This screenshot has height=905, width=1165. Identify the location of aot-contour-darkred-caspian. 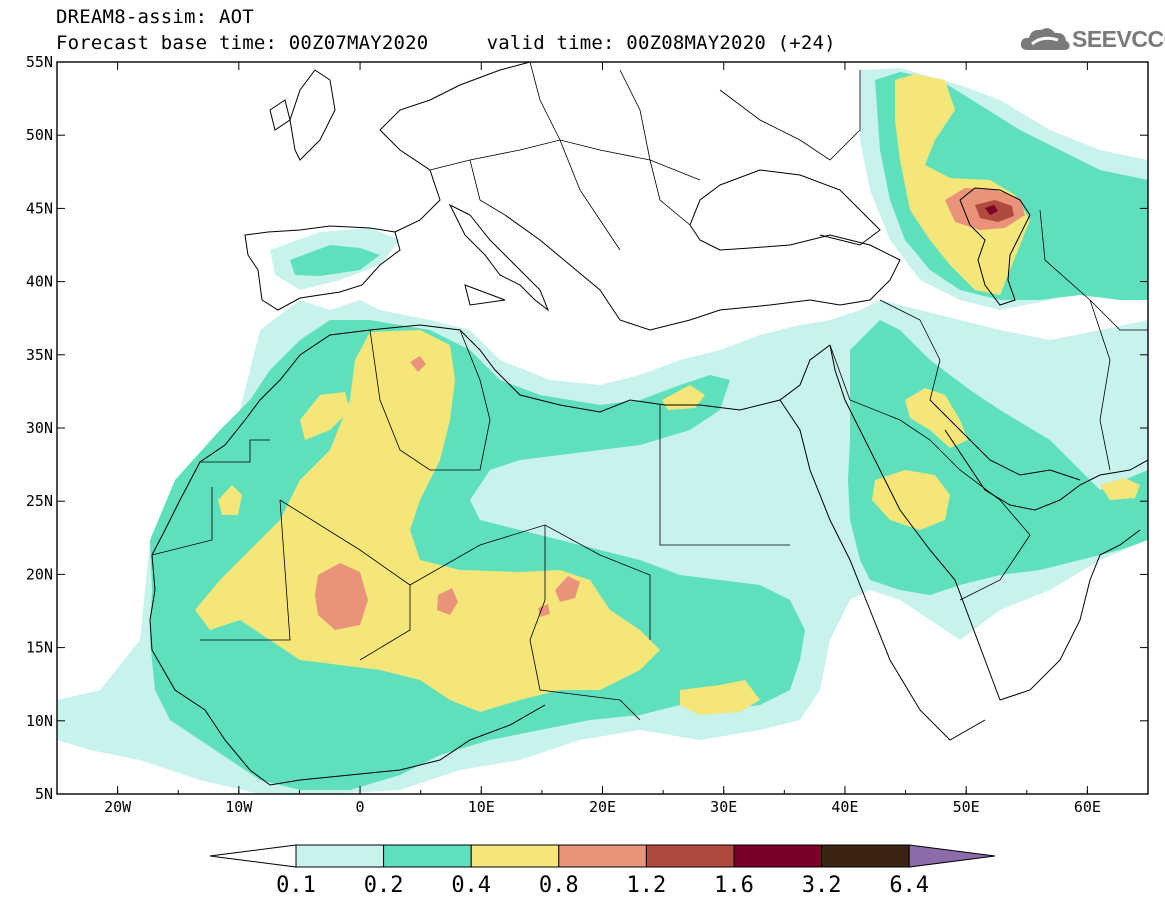
(991, 210).